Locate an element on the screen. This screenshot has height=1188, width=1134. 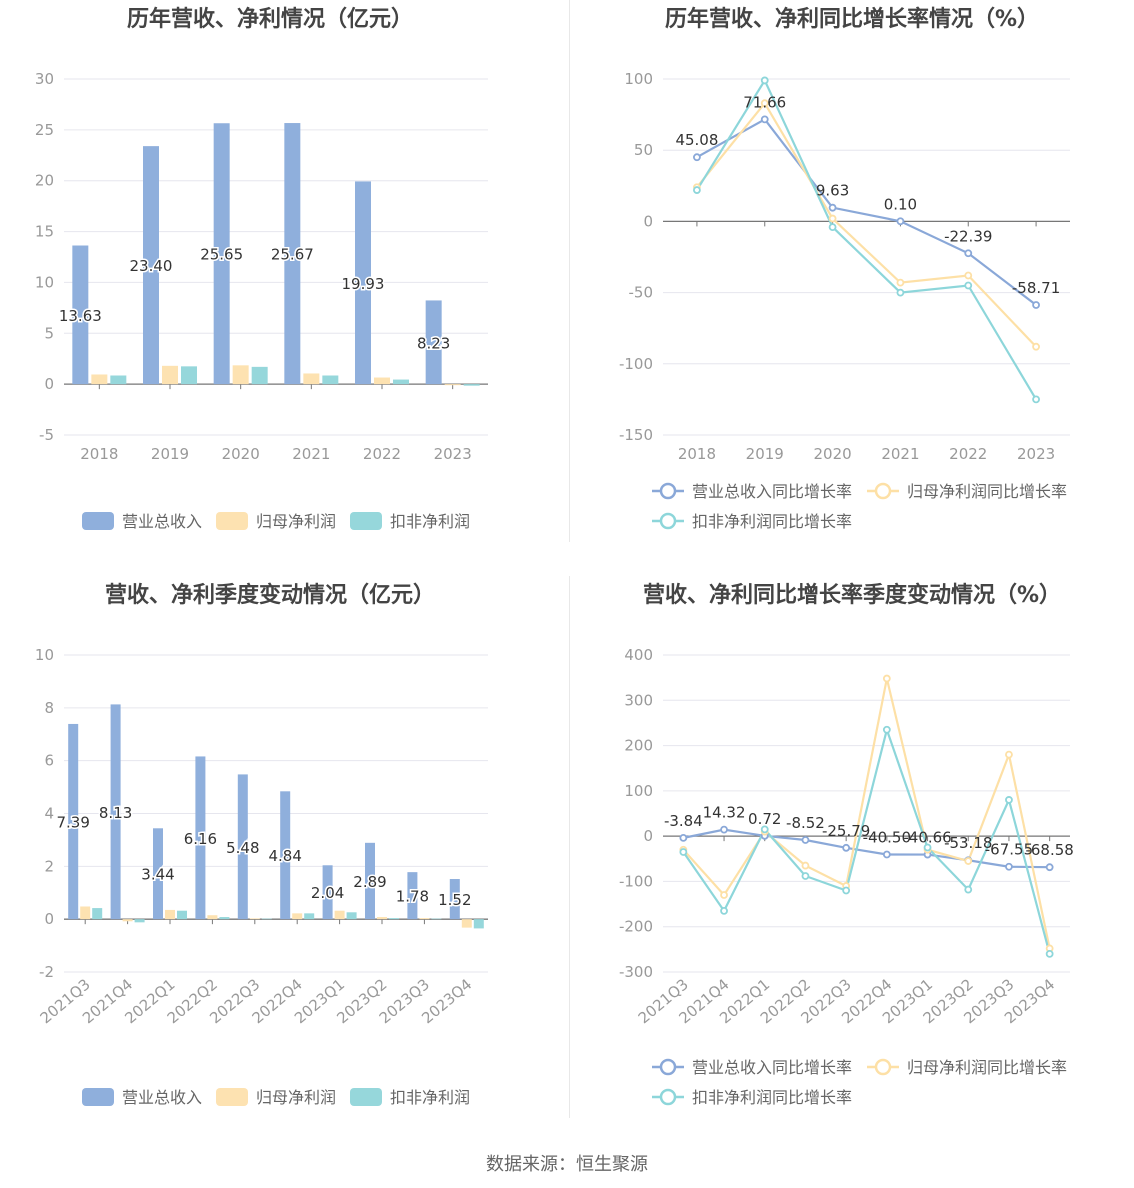
chart-title: 营收、净利季度变动情况（亿元） is located at coordinates (270, 595).